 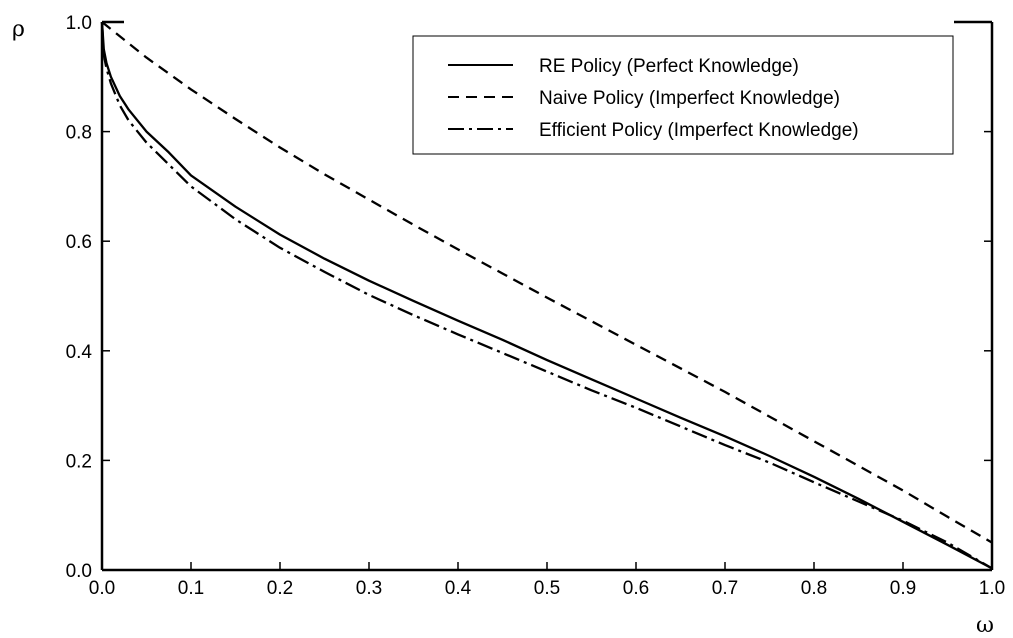 What do you see at coordinates (689, 98) in the screenshot?
I see `legend-label-2: Naive Policy (Imperfect Knowledge)` at bounding box center [689, 98].